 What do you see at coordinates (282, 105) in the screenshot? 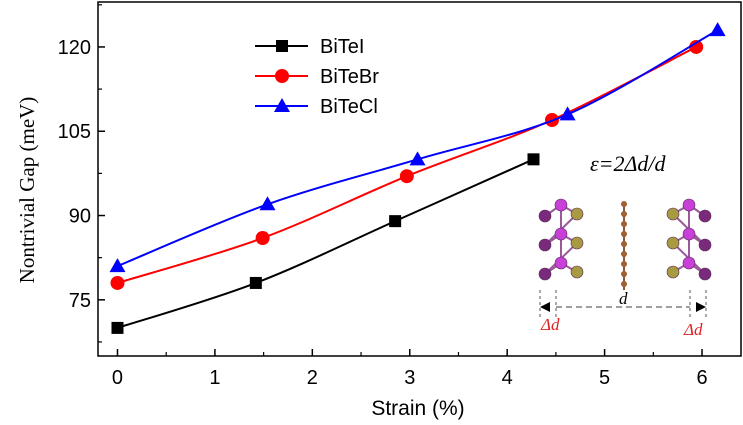
I see `legend-marker-bitecl` at bounding box center [282, 105].